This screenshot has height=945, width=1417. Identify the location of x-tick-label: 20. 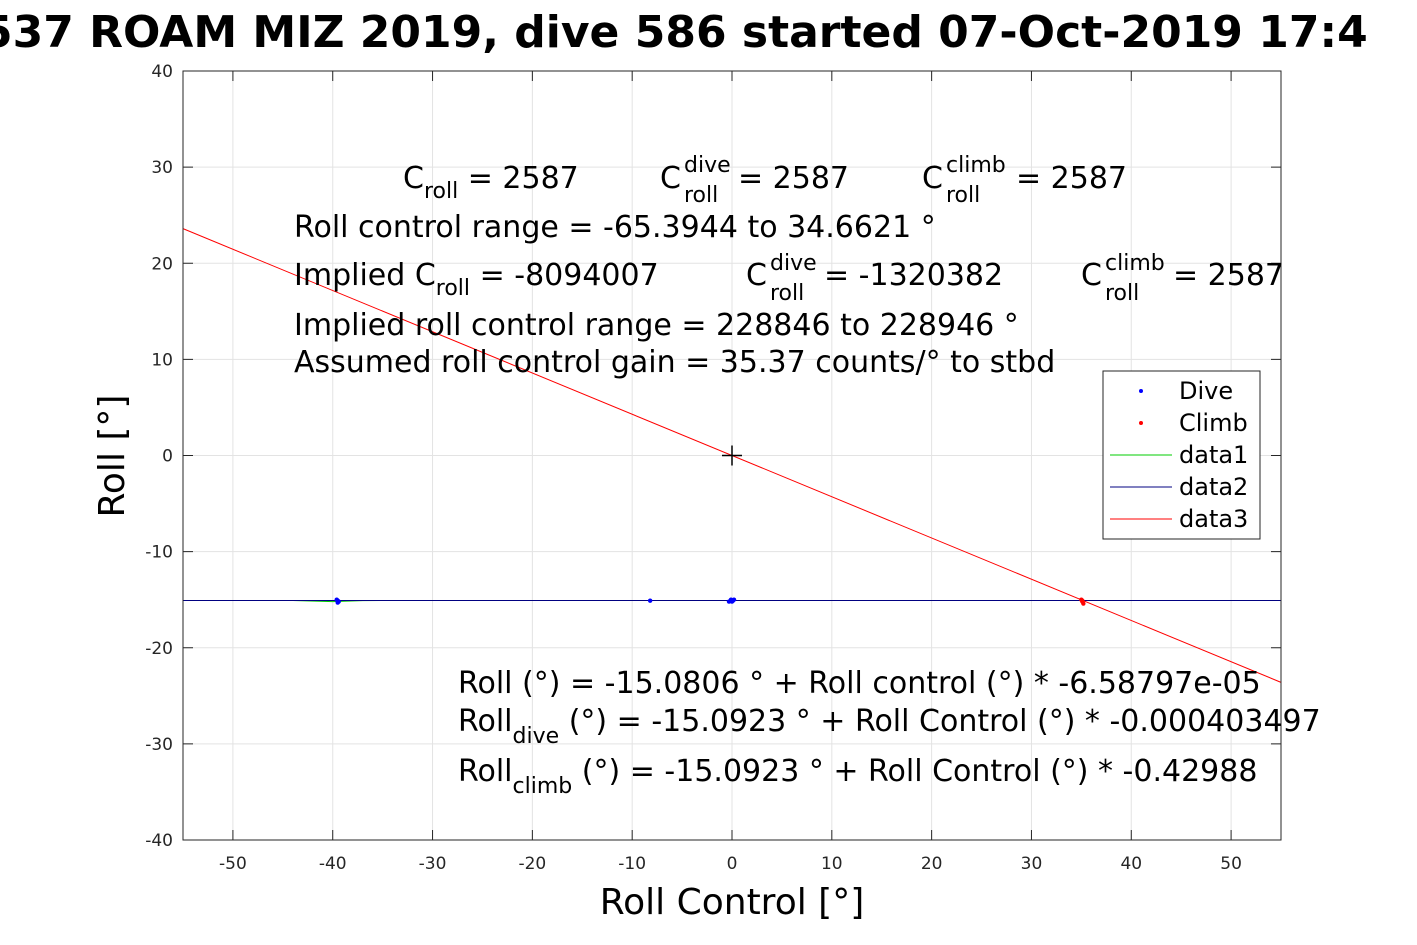
(932, 864).